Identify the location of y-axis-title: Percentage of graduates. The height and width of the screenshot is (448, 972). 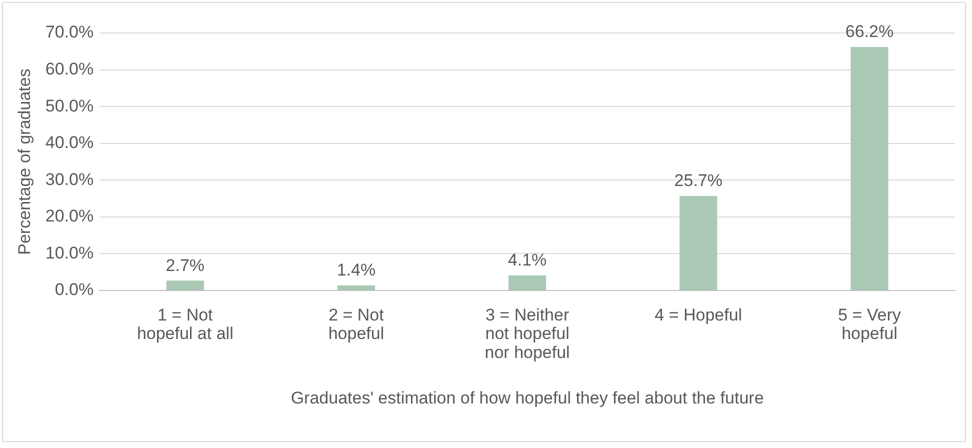
(24, 161).